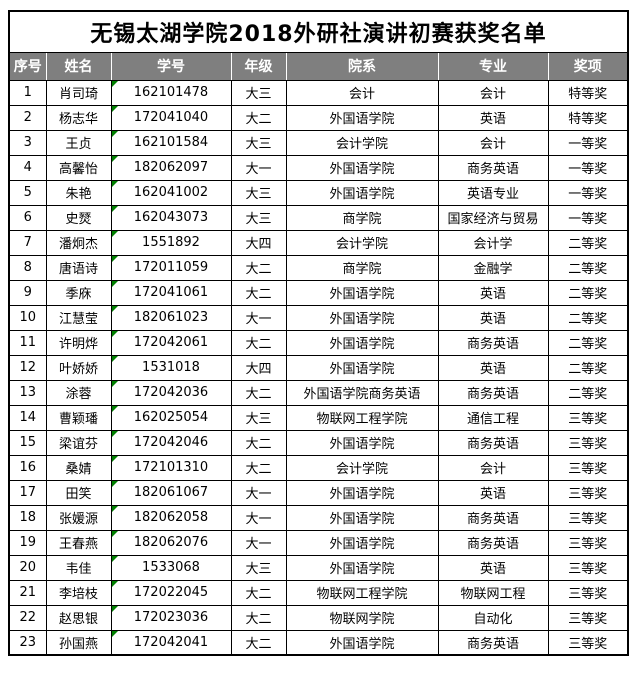 Image resolution: width=639 pixels, height=685 pixels. What do you see at coordinates (78, 642) in the screenshot?
I see `cell-name: 孙国燕` at bounding box center [78, 642].